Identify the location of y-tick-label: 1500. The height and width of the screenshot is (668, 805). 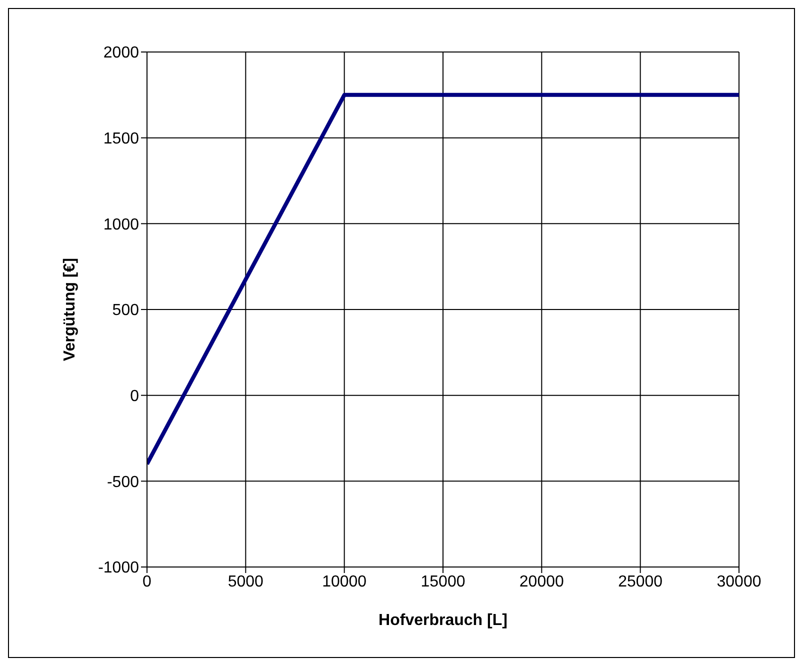
(121, 139).